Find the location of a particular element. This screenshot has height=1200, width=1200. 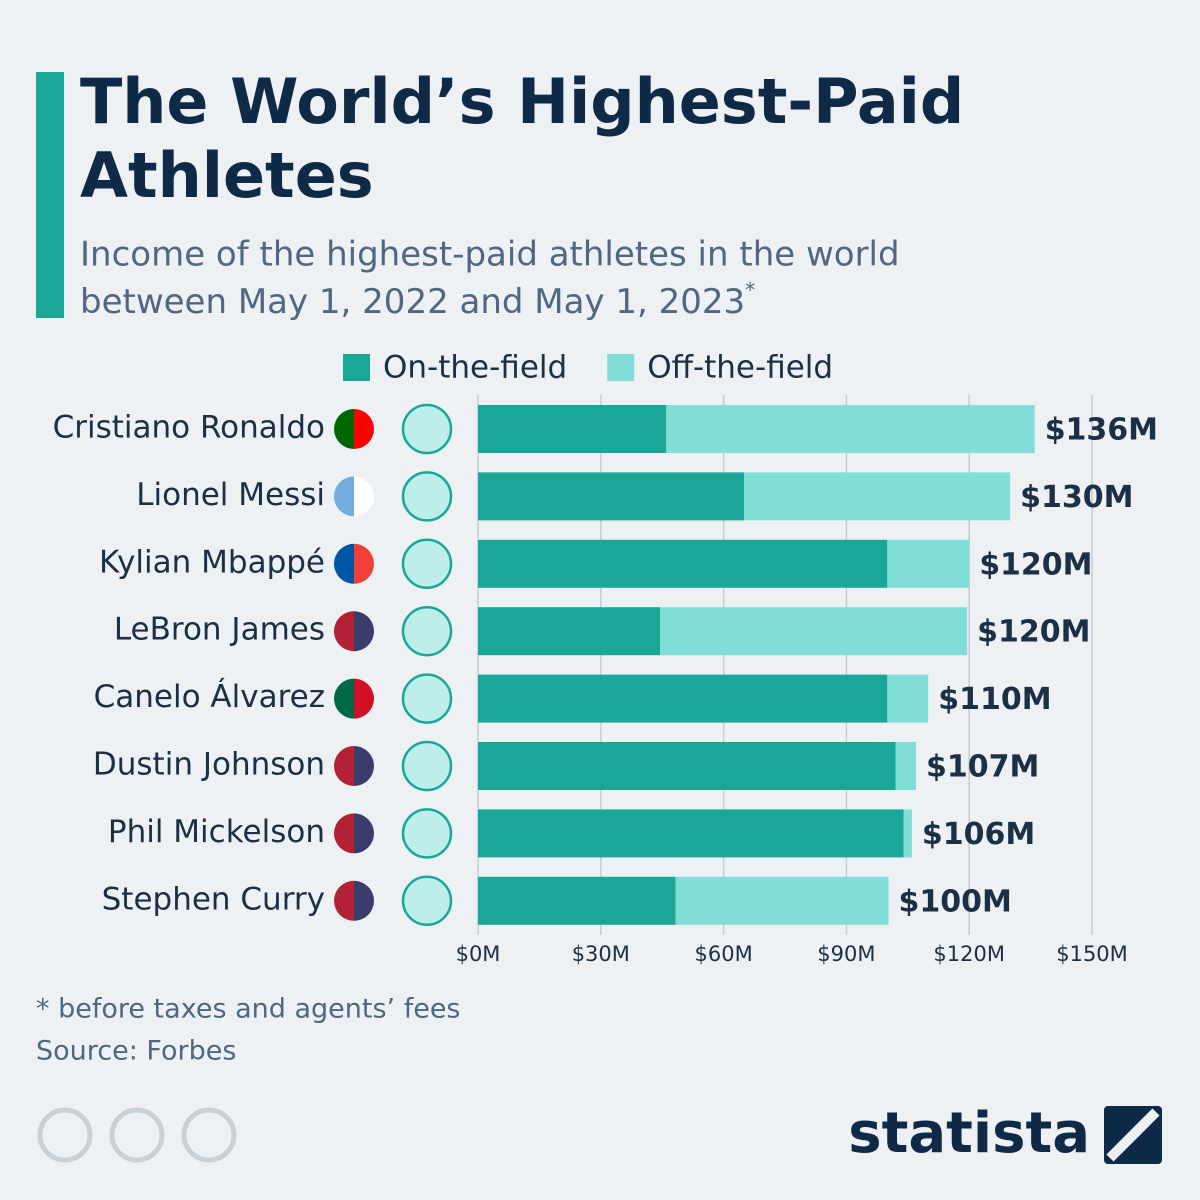

athlete-name: Cristiano Ronaldo is located at coordinates (189, 428).